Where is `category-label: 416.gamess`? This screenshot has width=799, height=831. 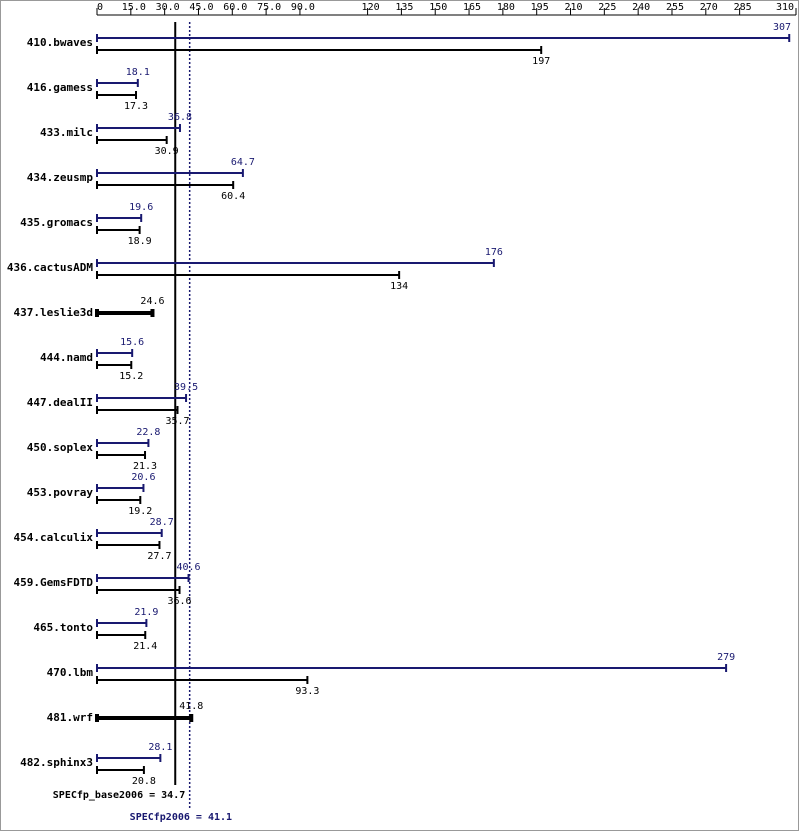
category-label: 416.gamess is located at coordinates (60, 87).